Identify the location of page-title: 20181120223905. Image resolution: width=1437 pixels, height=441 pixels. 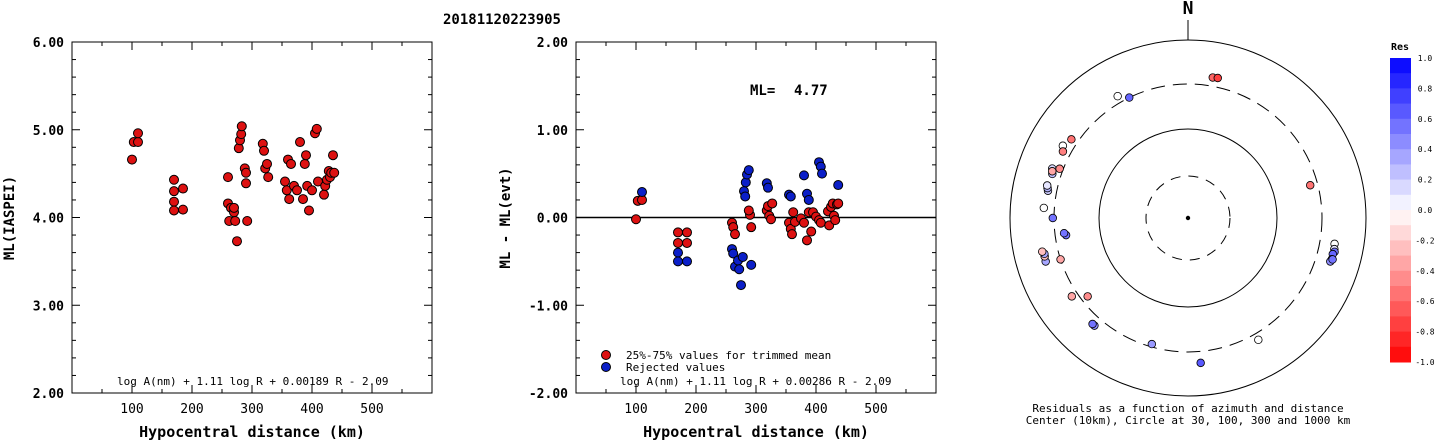
(502, 20).